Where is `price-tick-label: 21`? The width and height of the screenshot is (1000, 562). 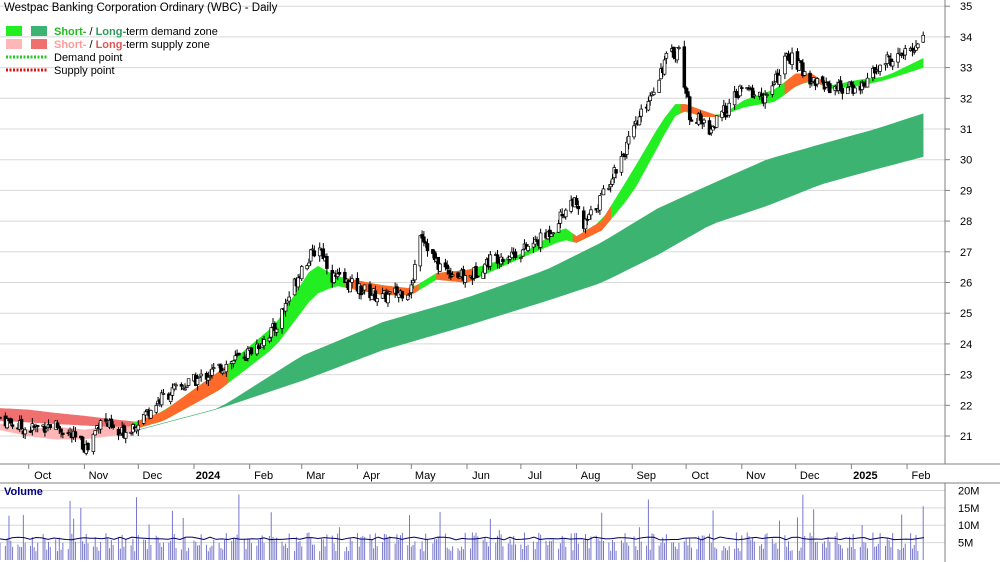
price-tick-label: 21 is located at coordinates (966, 437).